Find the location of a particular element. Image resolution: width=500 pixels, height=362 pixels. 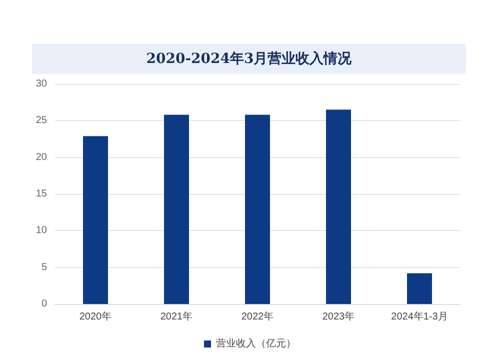

x-tick-label: 2022年 is located at coordinates (257, 316).